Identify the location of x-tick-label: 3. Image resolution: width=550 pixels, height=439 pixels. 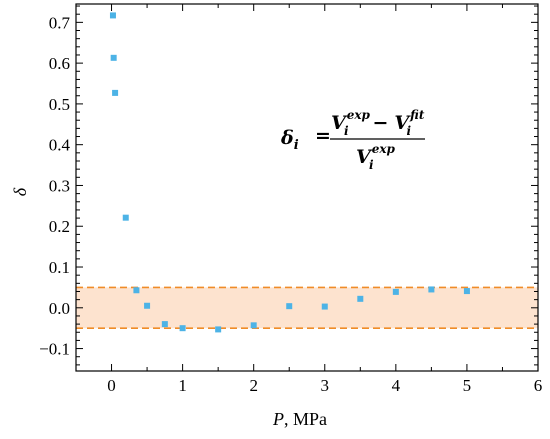
(325, 385).